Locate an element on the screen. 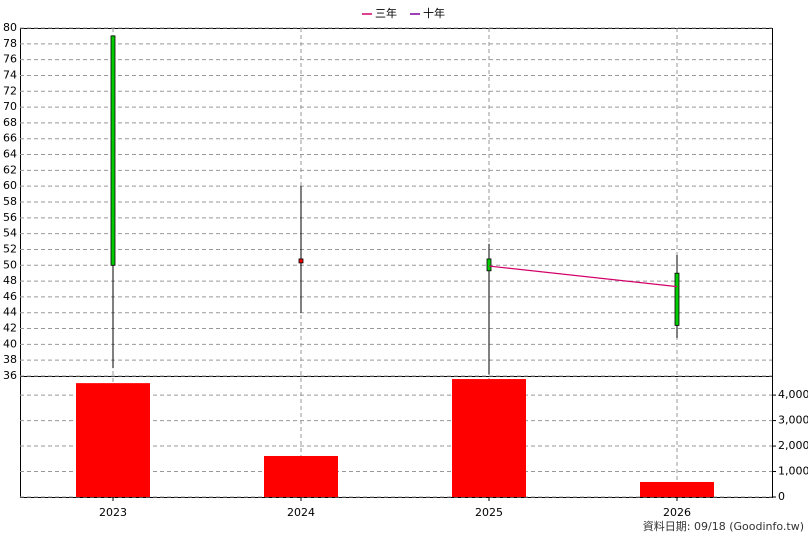  y-tick-label: 42 is located at coordinates (10, 328).